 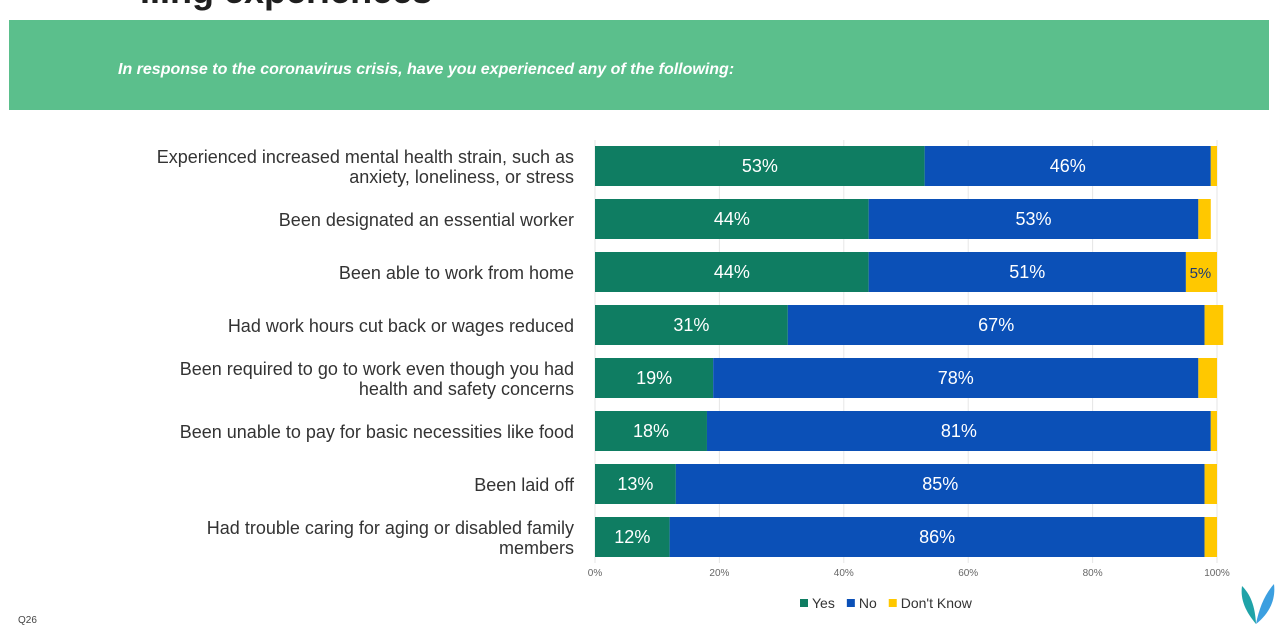 What do you see at coordinates (868, 603) in the screenshot?
I see `legend-label: No` at bounding box center [868, 603].